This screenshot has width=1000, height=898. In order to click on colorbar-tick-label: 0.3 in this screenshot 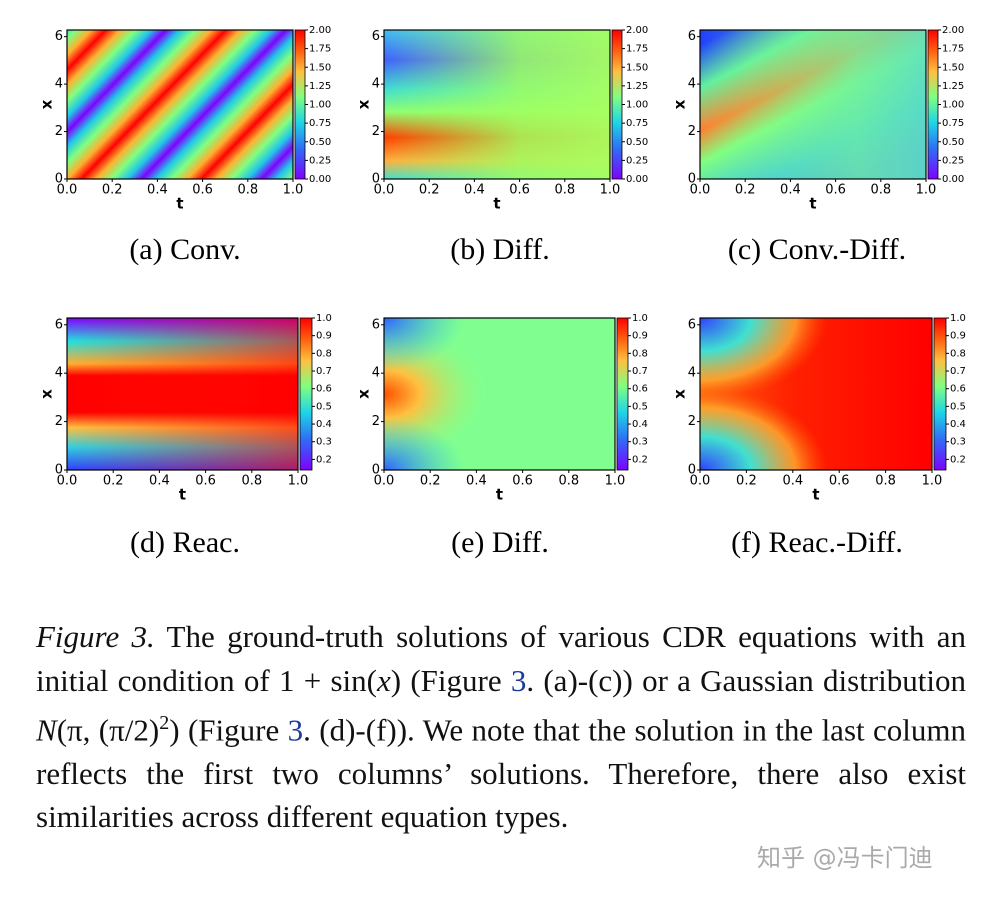, I will do `click(324, 442)`.